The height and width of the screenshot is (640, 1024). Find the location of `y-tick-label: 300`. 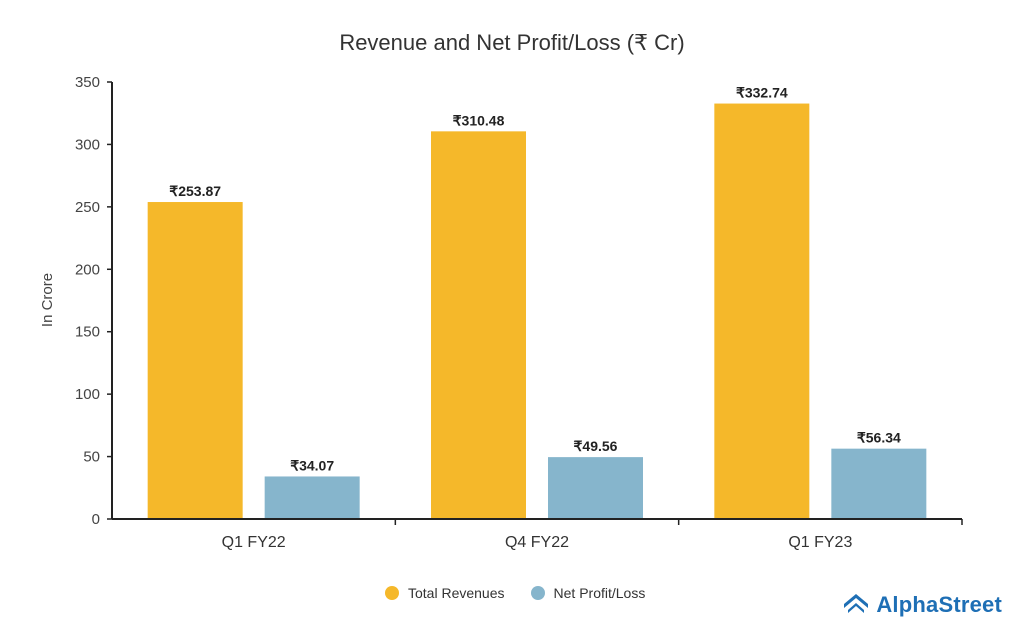

y-tick-label: 300 is located at coordinates (87, 144).